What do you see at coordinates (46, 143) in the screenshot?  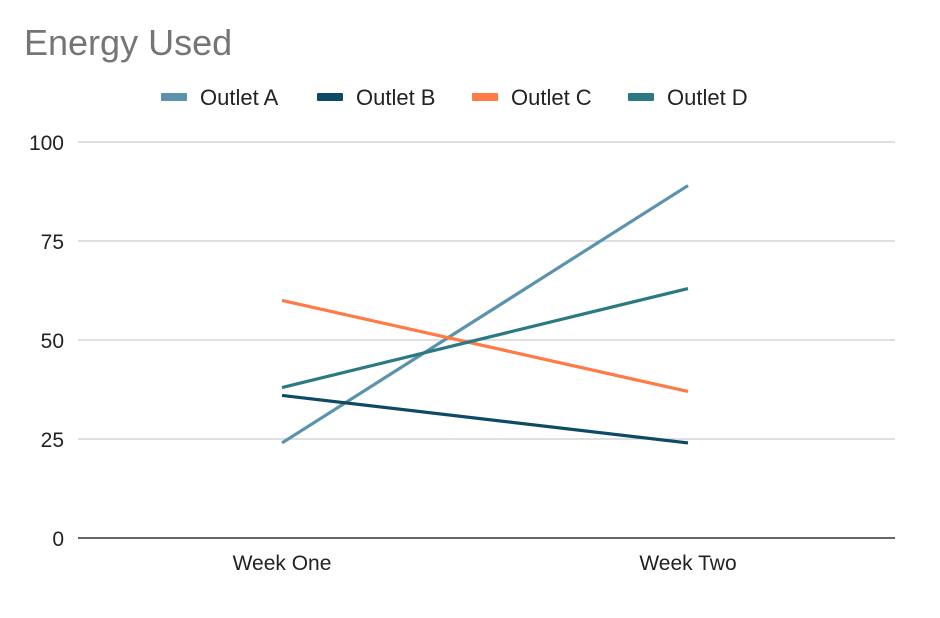 I see `y-tick-label: 100` at bounding box center [46, 143].